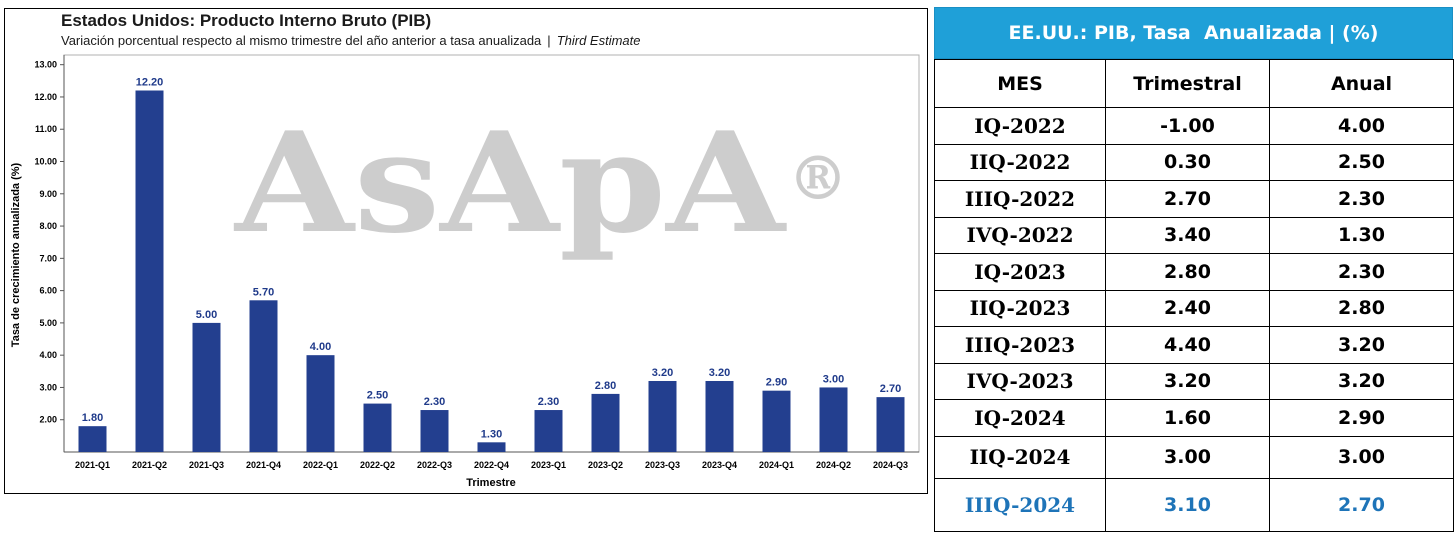 The height and width of the screenshot is (540, 1456). Describe the element at coordinates (1020, 199) in the screenshot. I see `cell-mes: IIIQ-2022` at that location.